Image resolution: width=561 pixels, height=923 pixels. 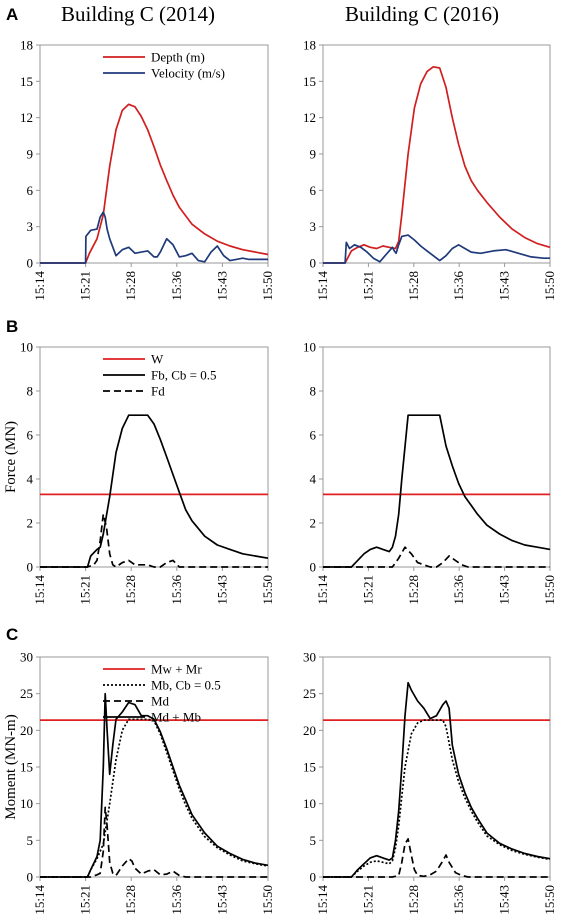 What do you see at coordinates (186, 685) in the screenshot?
I see `legend-label-mb-cb-0-5: Mb, Cb = 0.5` at bounding box center [186, 685].